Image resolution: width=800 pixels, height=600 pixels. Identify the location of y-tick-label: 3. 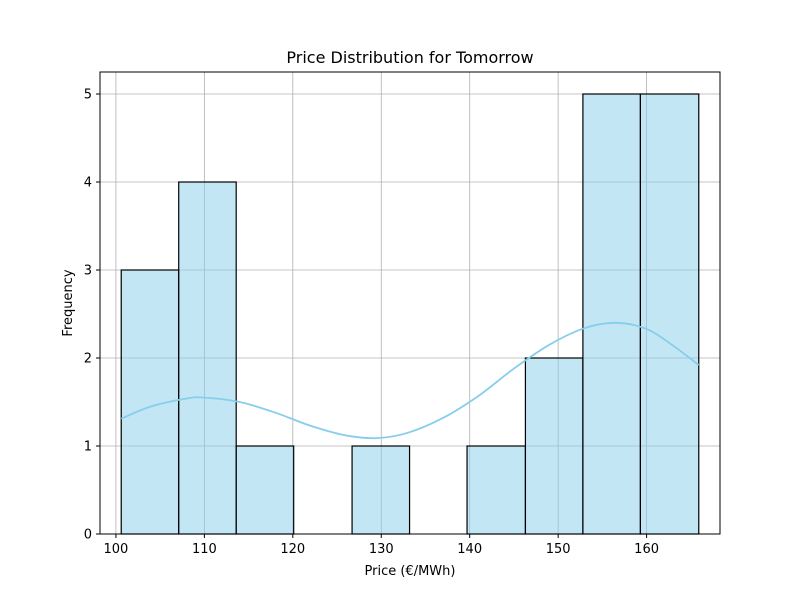
(88, 271).